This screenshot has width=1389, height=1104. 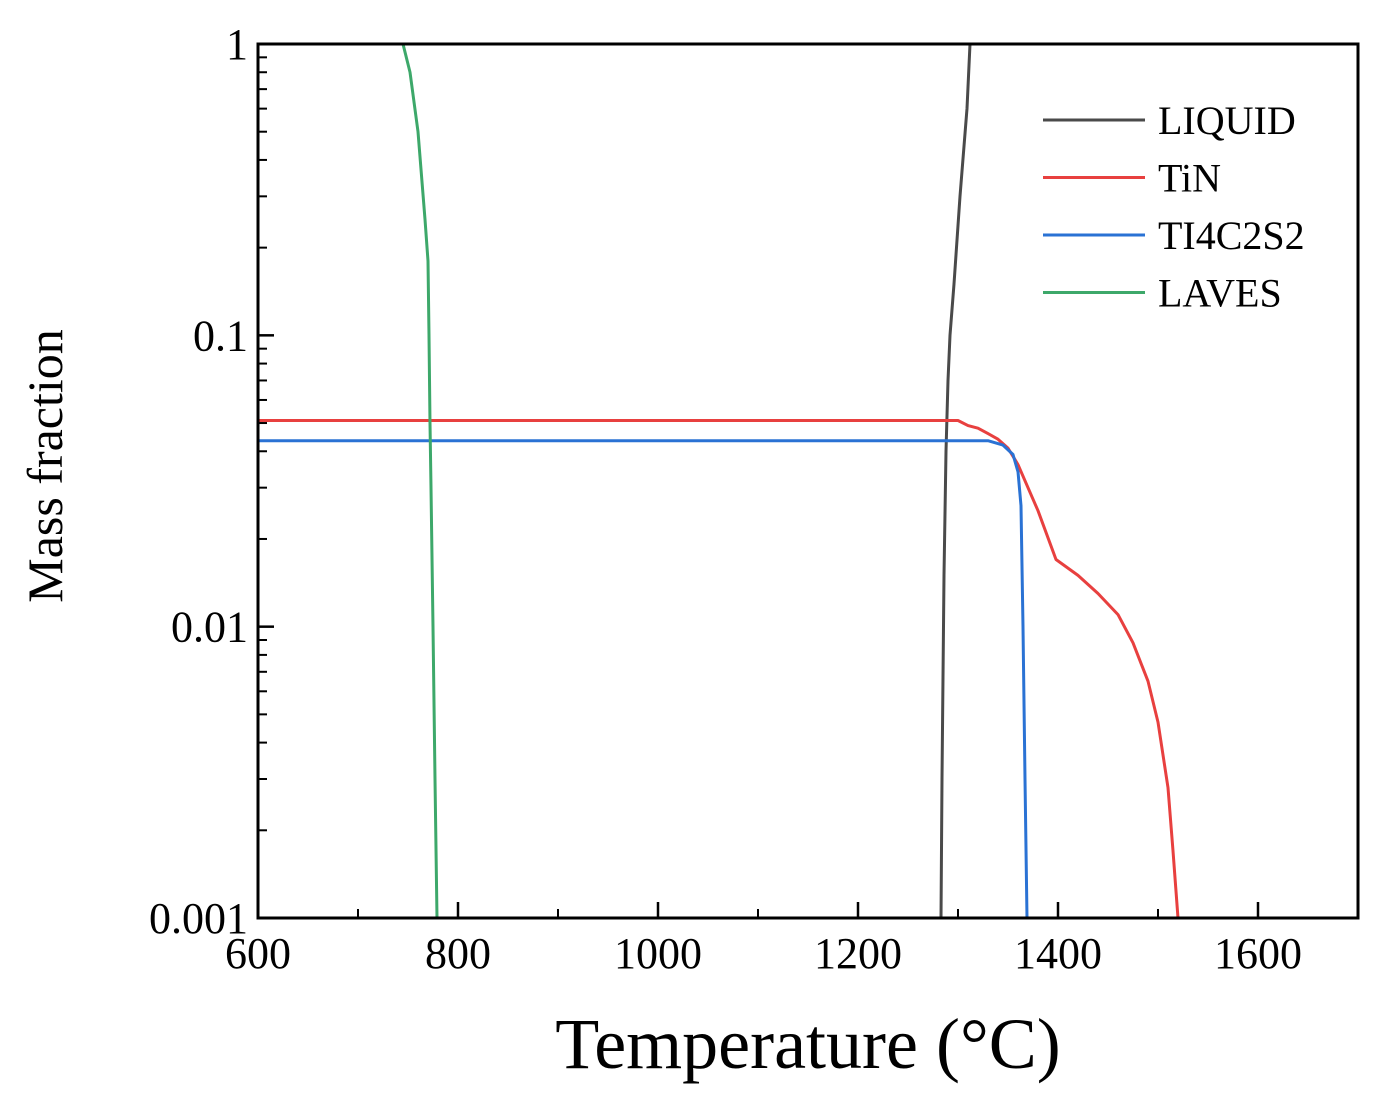 I want to click on series-line-laves, so click(x=420, y=481).